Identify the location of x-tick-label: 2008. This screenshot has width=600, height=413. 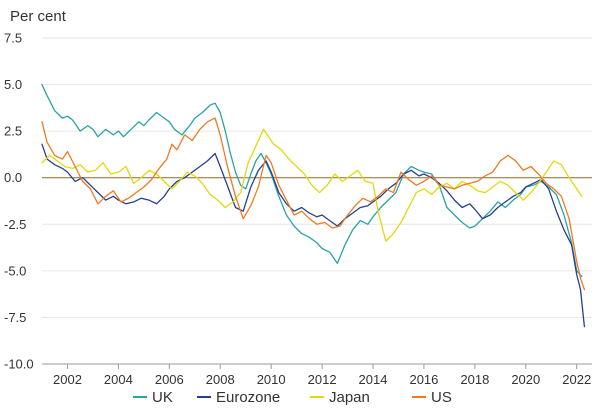
(220, 379).